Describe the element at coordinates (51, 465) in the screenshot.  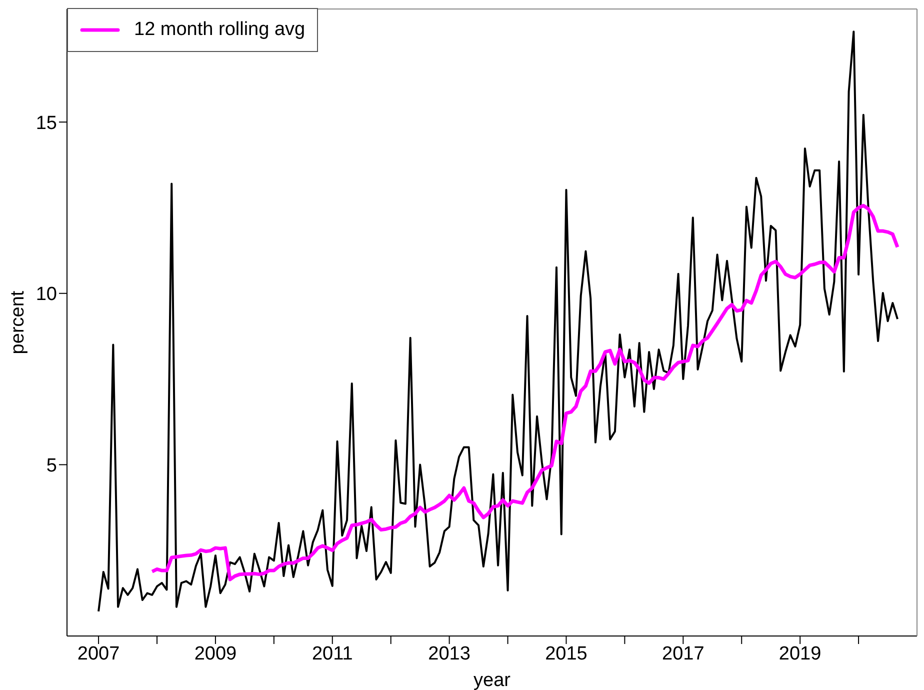
I see `y-tick-label: 5` at that location.